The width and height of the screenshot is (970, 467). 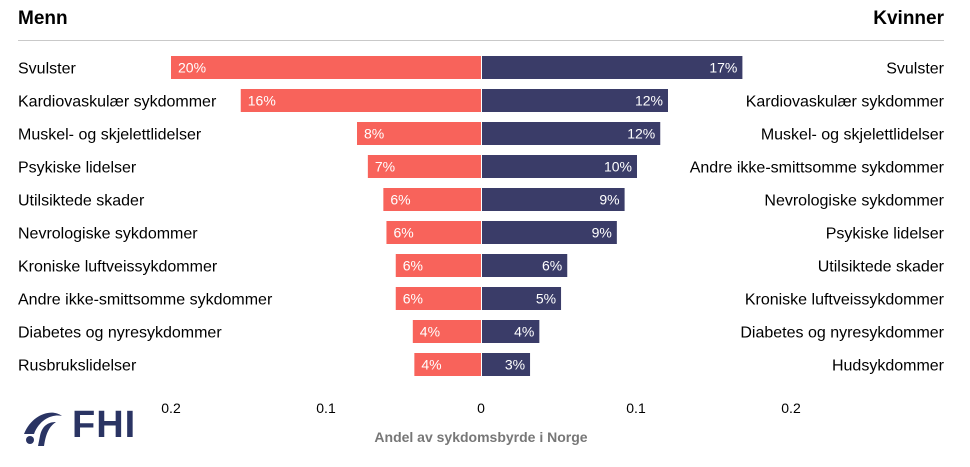 What do you see at coordinates (881, 267) in the screenshot?
I see `women-category-label: Utilsiktede skader` at bounding box center [881, 267].